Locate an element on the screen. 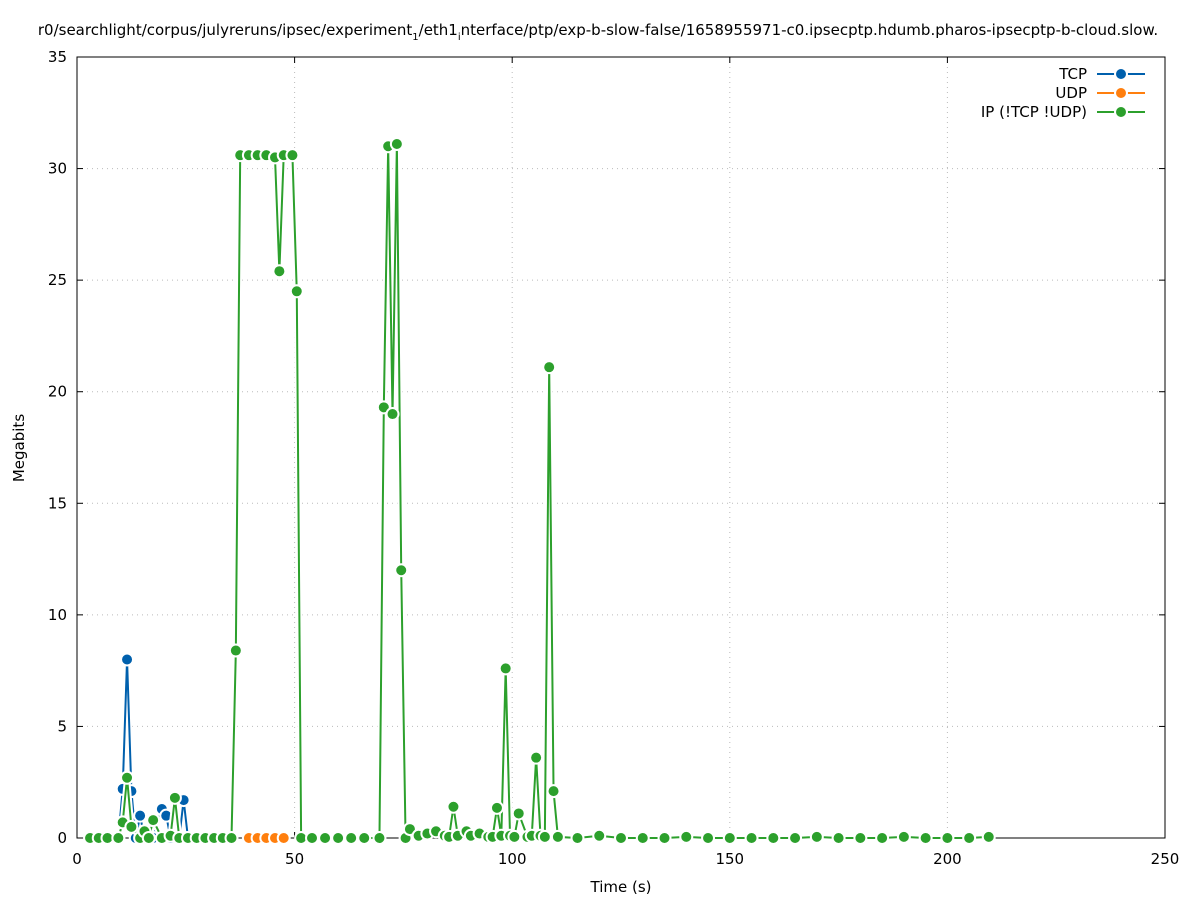 This screenshot has width=1197, height=900. y-tick-label: 15 is located at coordinates (57, 503).